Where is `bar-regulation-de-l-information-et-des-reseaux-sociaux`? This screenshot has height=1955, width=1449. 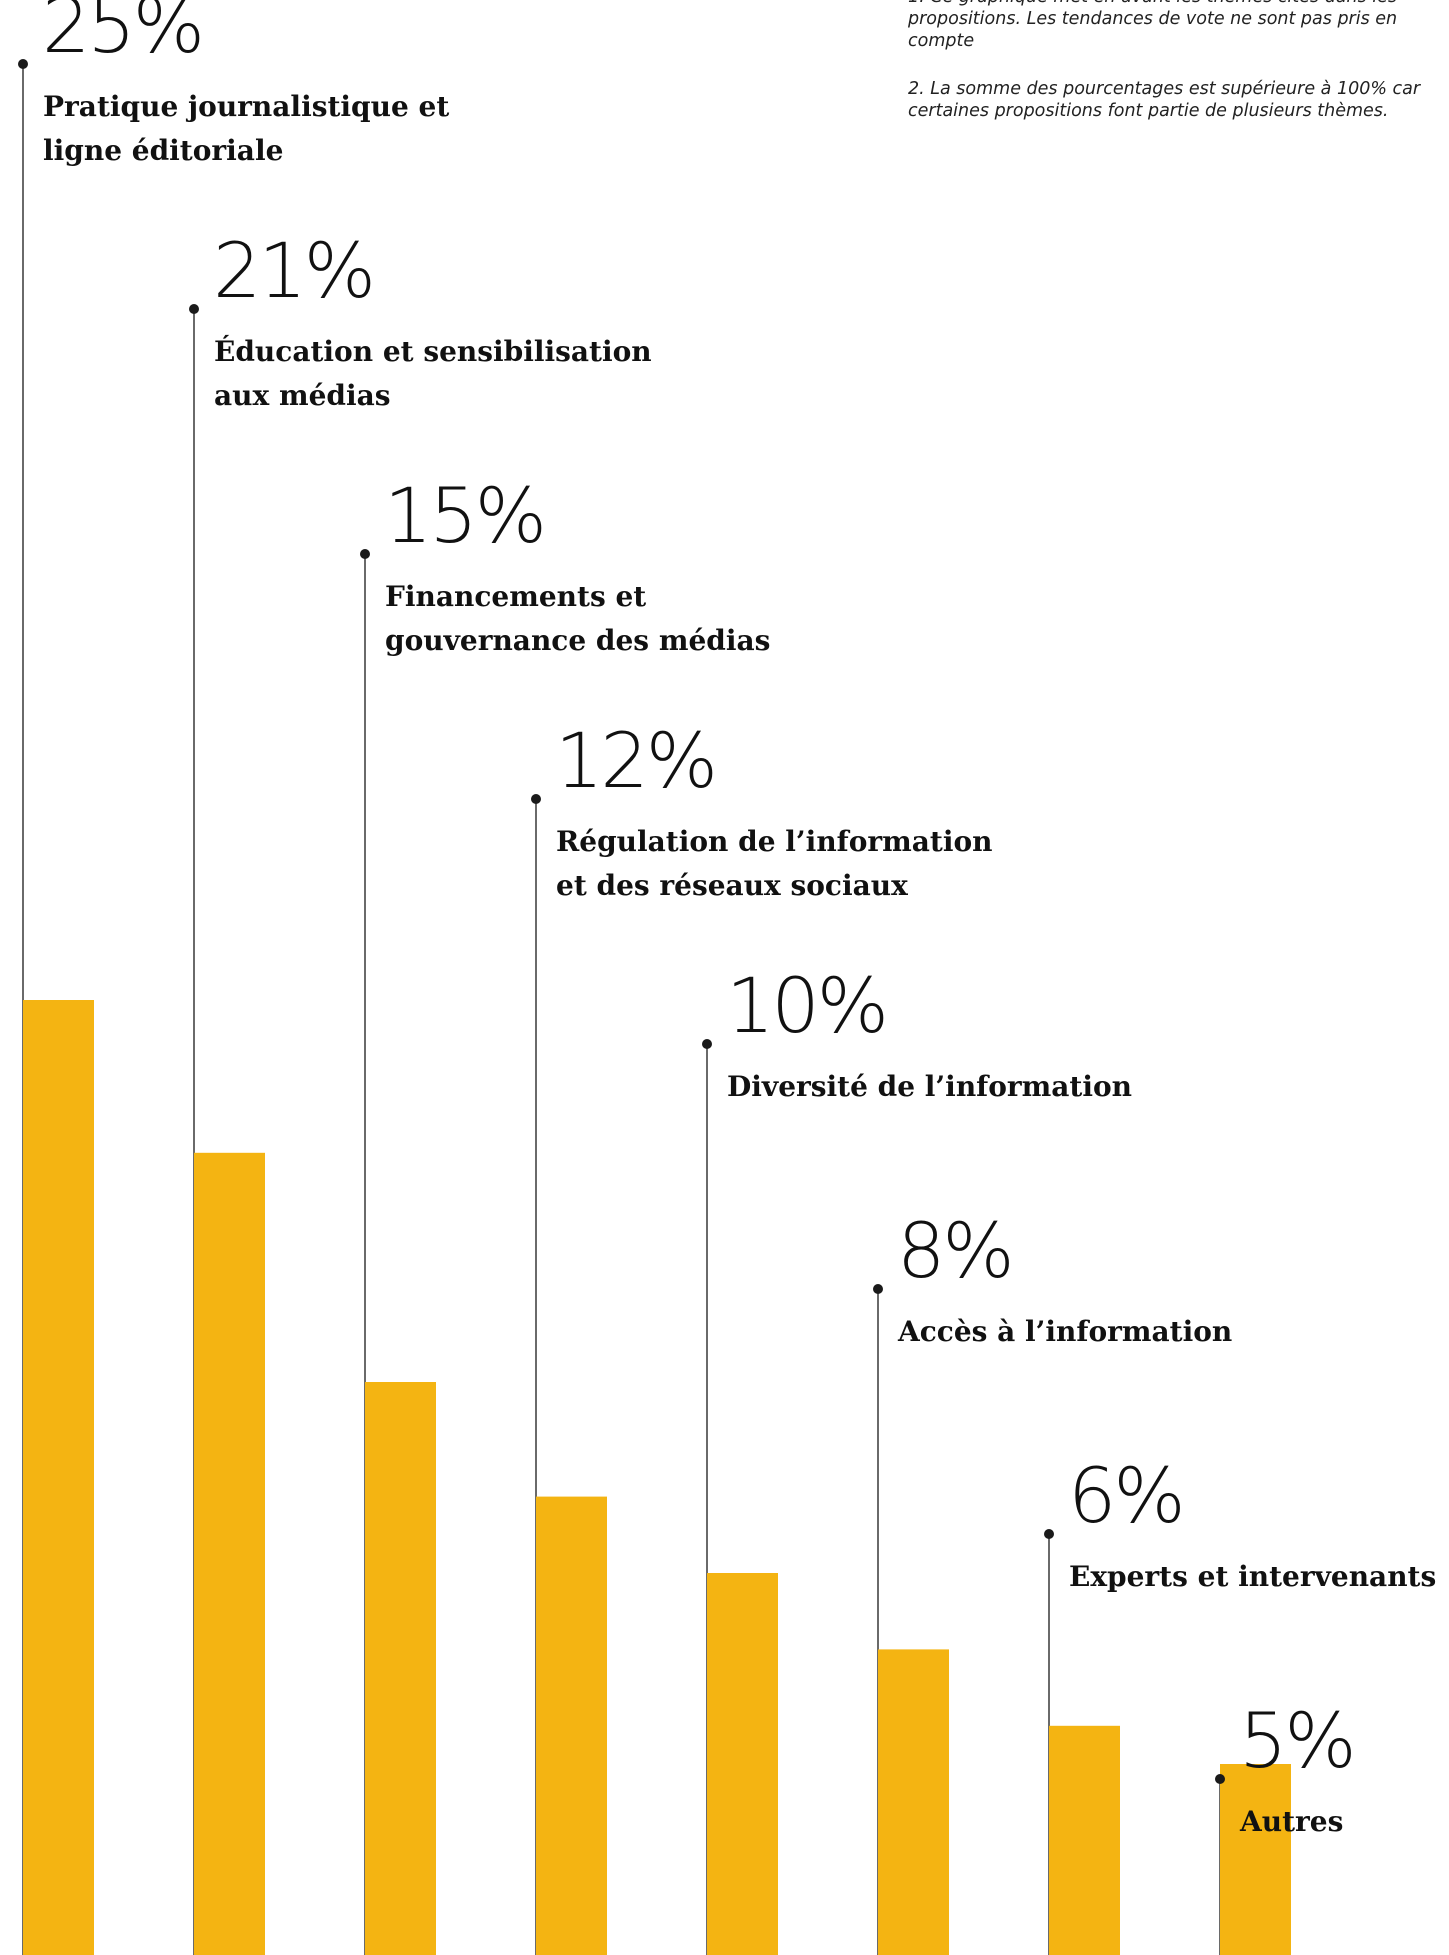
bar-regulation-de-l-information-et-des-reseaux-sociaux is located at coordinates (571, 1725).